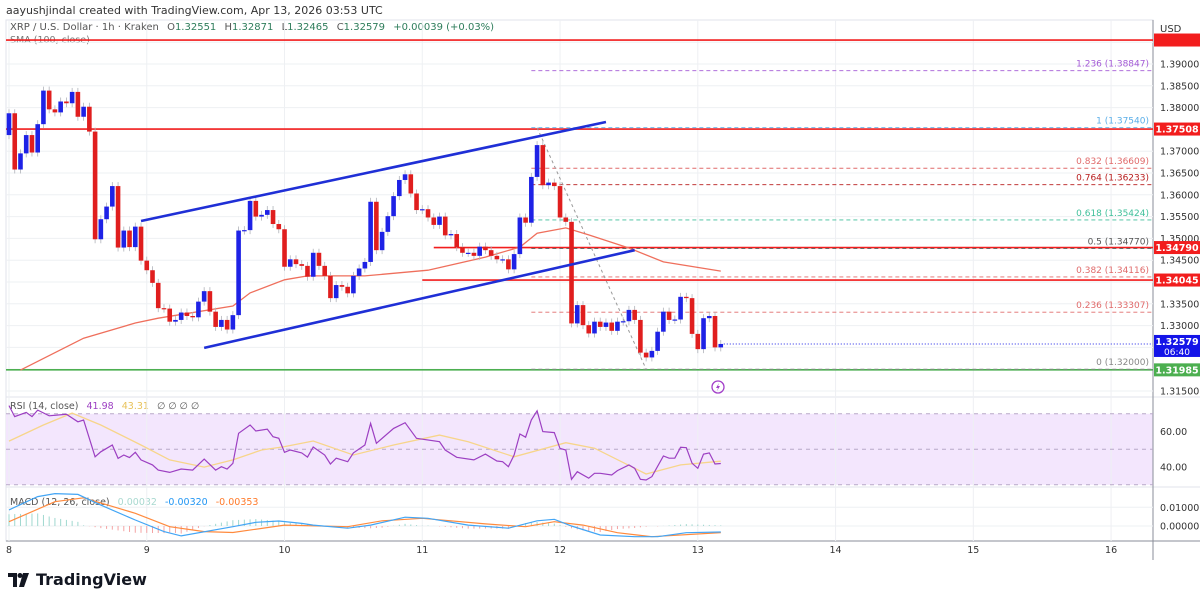  What do you see at coordinates (444, 27) in the screenshot?
I see `change-value: +0.00039 (+0.03%)` at bounding box center [444, 27].